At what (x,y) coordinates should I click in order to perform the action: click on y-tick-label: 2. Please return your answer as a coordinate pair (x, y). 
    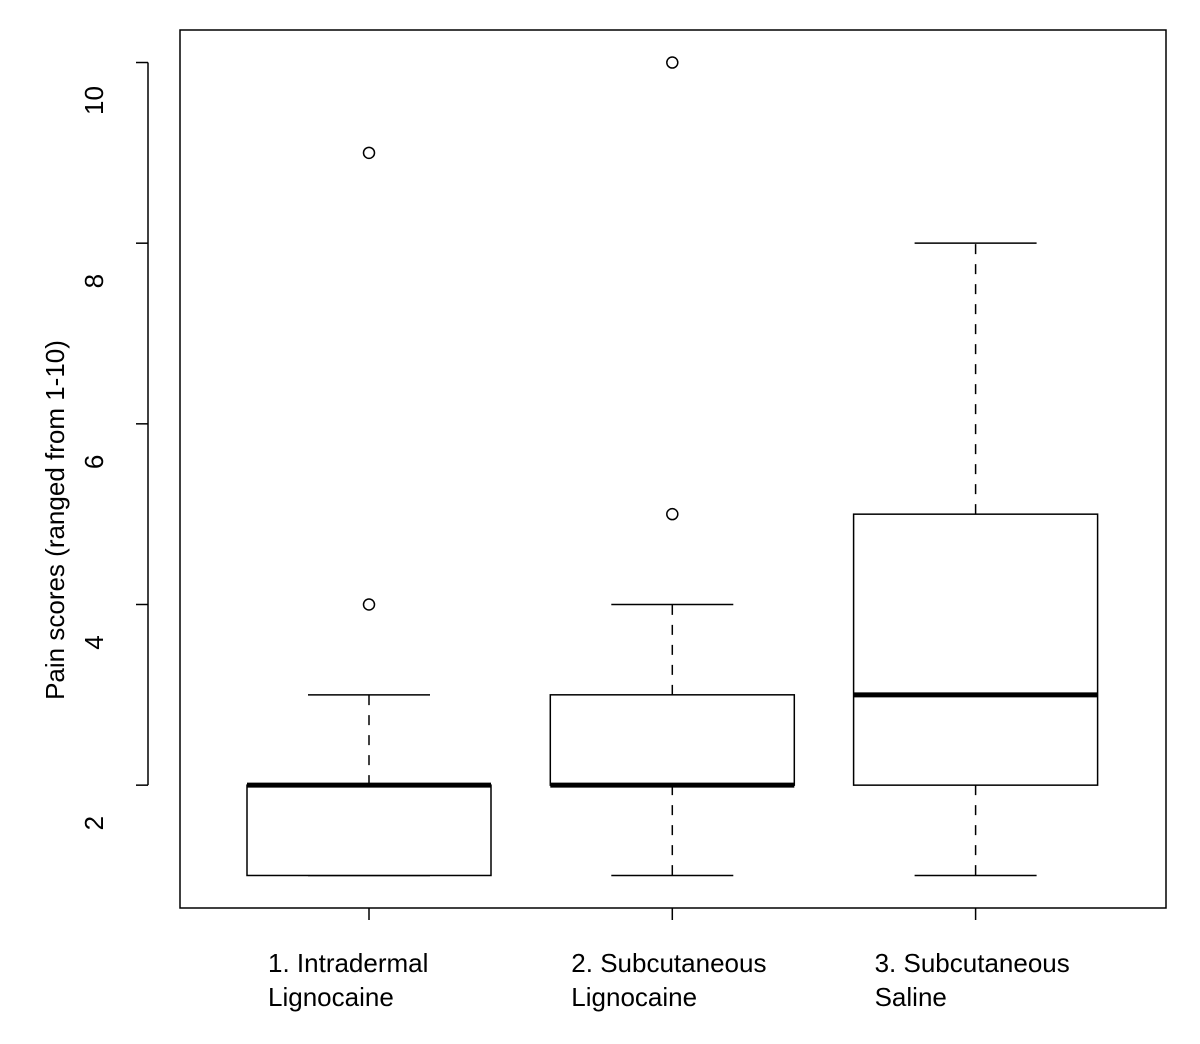
    Looking at the image, I should click on (94, 823).